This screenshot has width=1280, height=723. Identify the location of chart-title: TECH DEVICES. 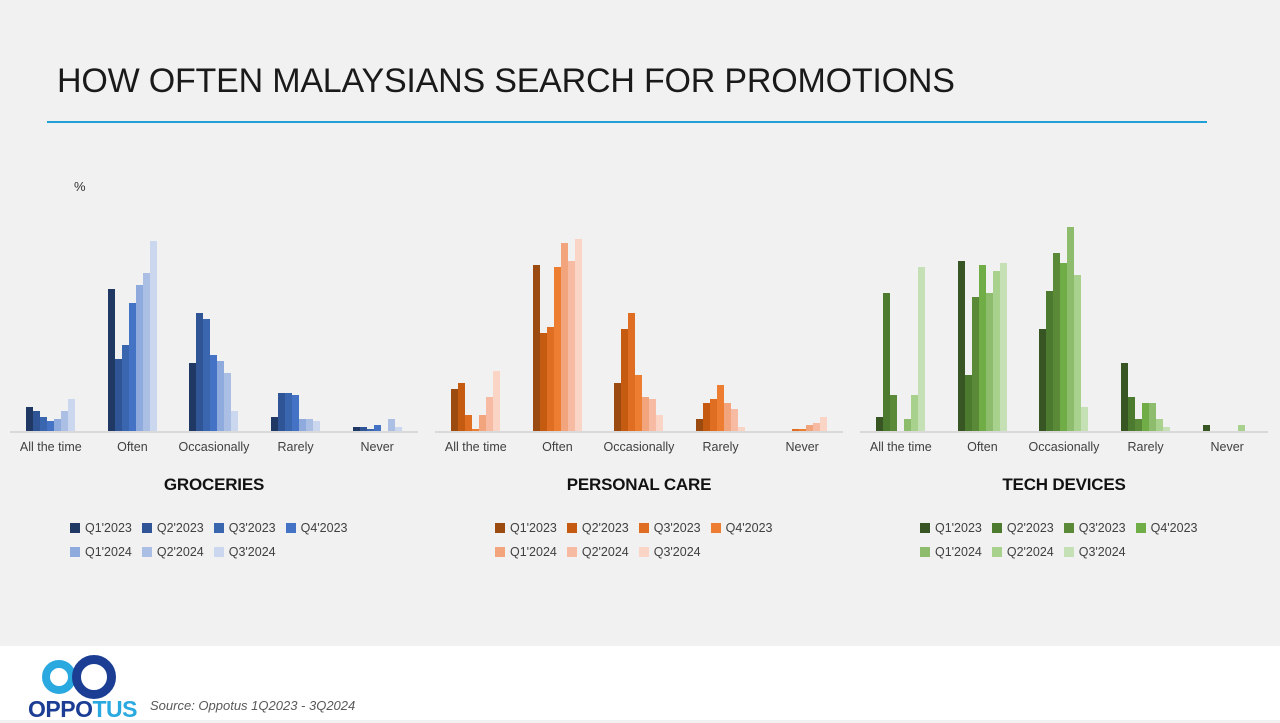
(1064, 484).